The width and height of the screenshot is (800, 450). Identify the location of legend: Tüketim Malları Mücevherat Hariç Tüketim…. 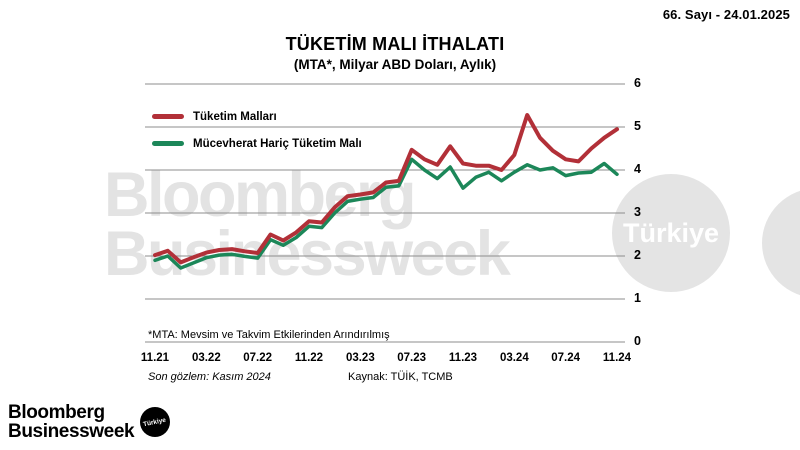
(257, 130).